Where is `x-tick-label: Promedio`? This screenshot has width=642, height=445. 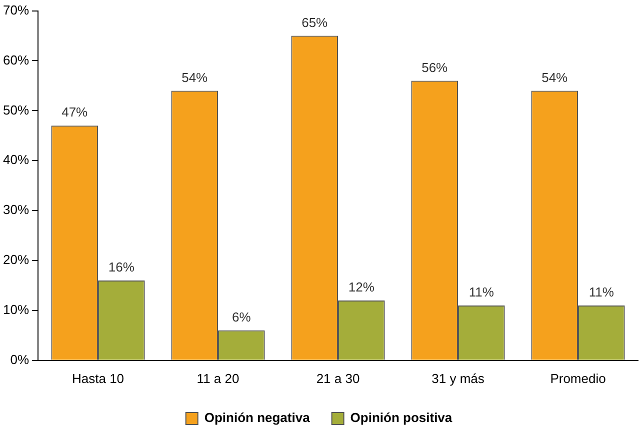 x-tick-label: Promedio is located at coordinates (578, 378).